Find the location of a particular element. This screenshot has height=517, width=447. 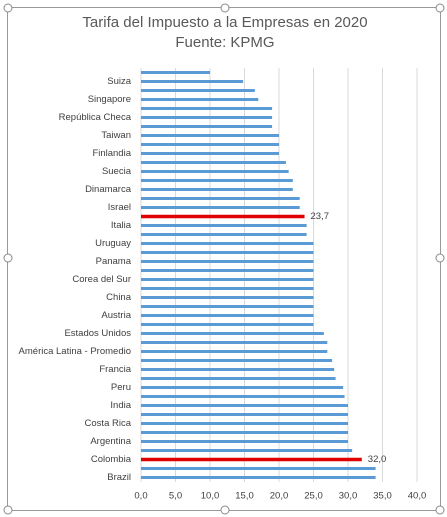

y-tick-label: Singapore is located at coordinates (109, 99).